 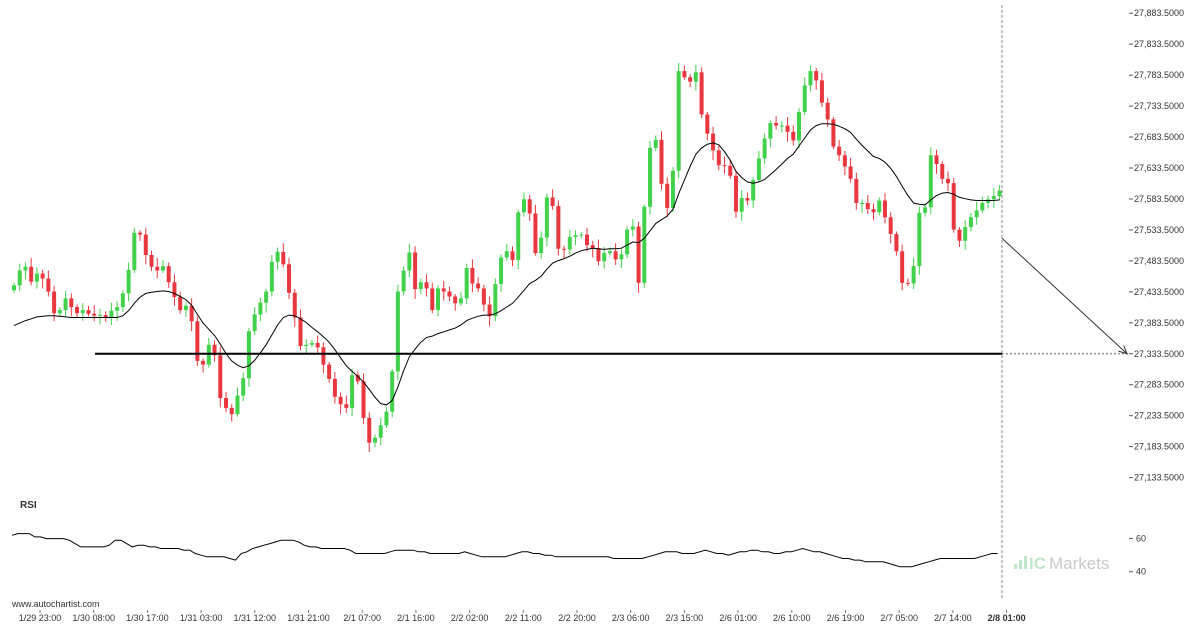 What do you see at coordinates (255, 618) in the screenshot?
I see `time-tick-label: 1/31 12:00` at bounding box center [255, 618].